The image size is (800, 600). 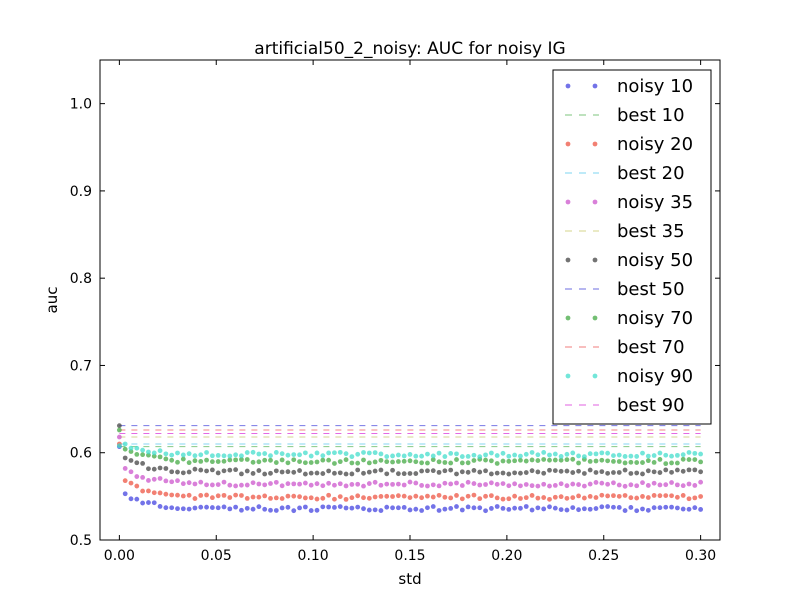 What do you see at coordinates (81, 541) in the screenshot?
I see `y-tick-label: 0.5` at bounding box center [81, 541].